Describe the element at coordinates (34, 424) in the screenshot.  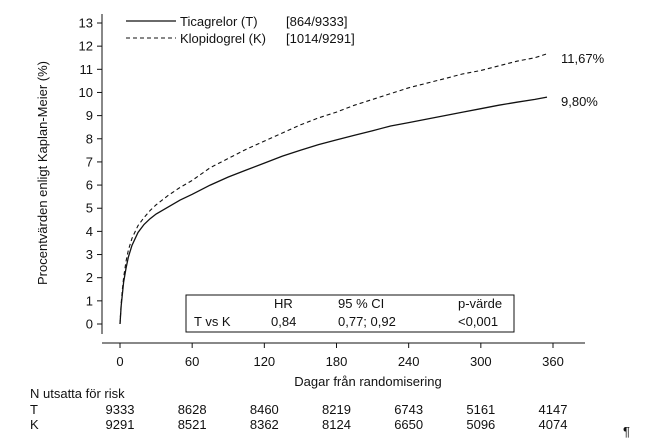
I see `risk-row-label-k: K` at that location.